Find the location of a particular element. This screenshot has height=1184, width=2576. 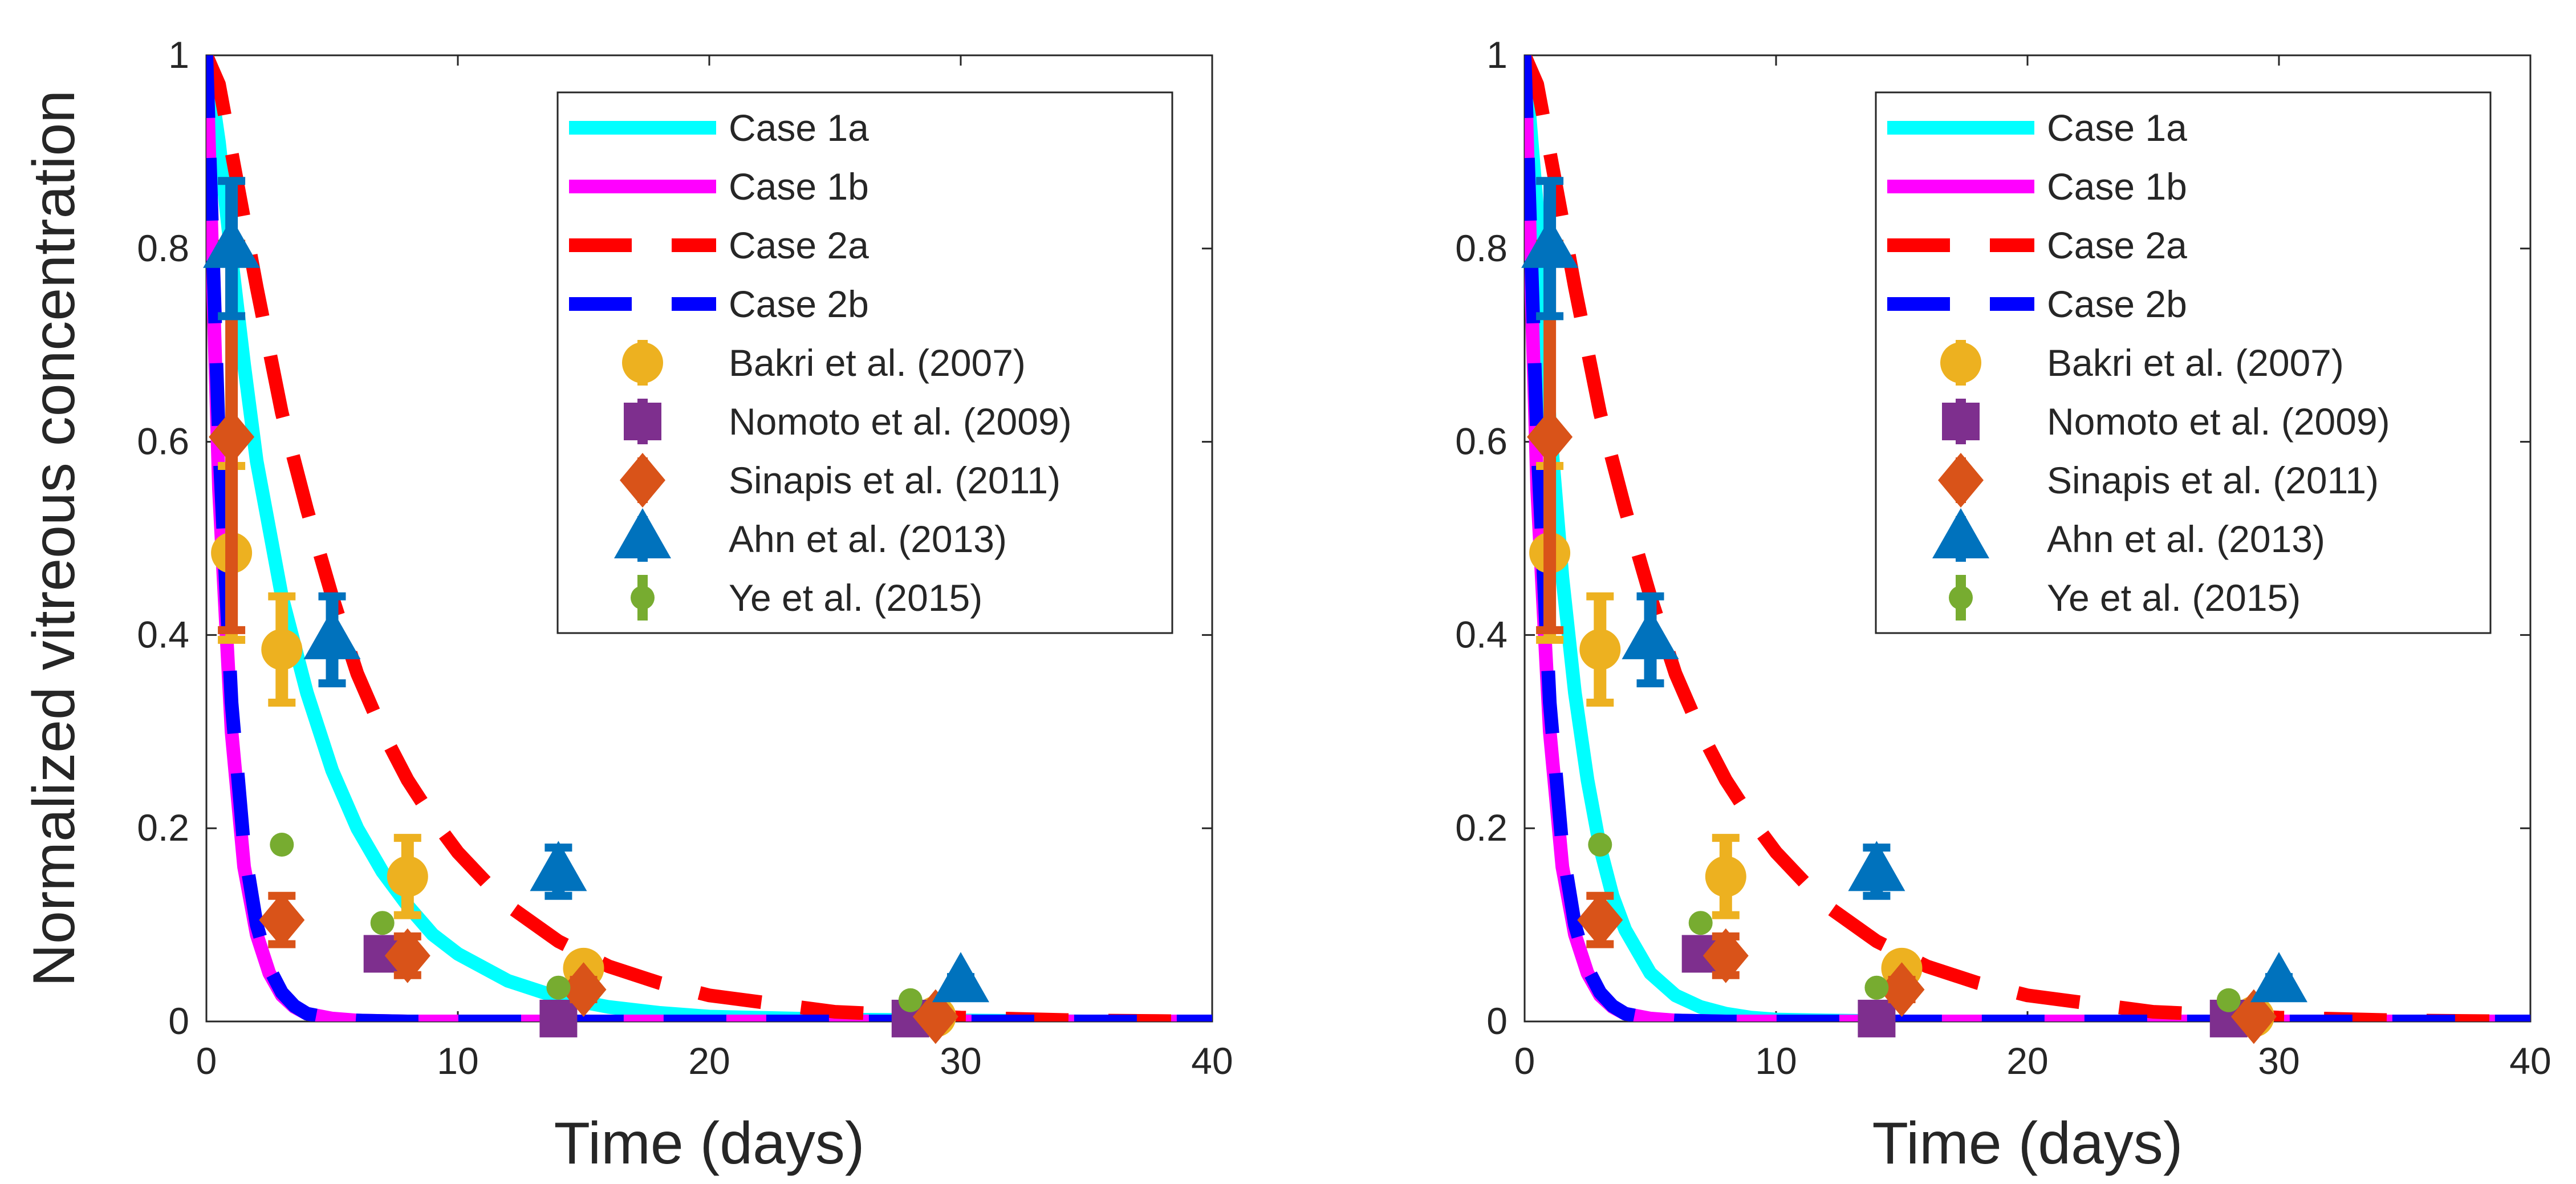

y-axis-label: Normalized vitreous concentration is located at coordinates (54, 538).